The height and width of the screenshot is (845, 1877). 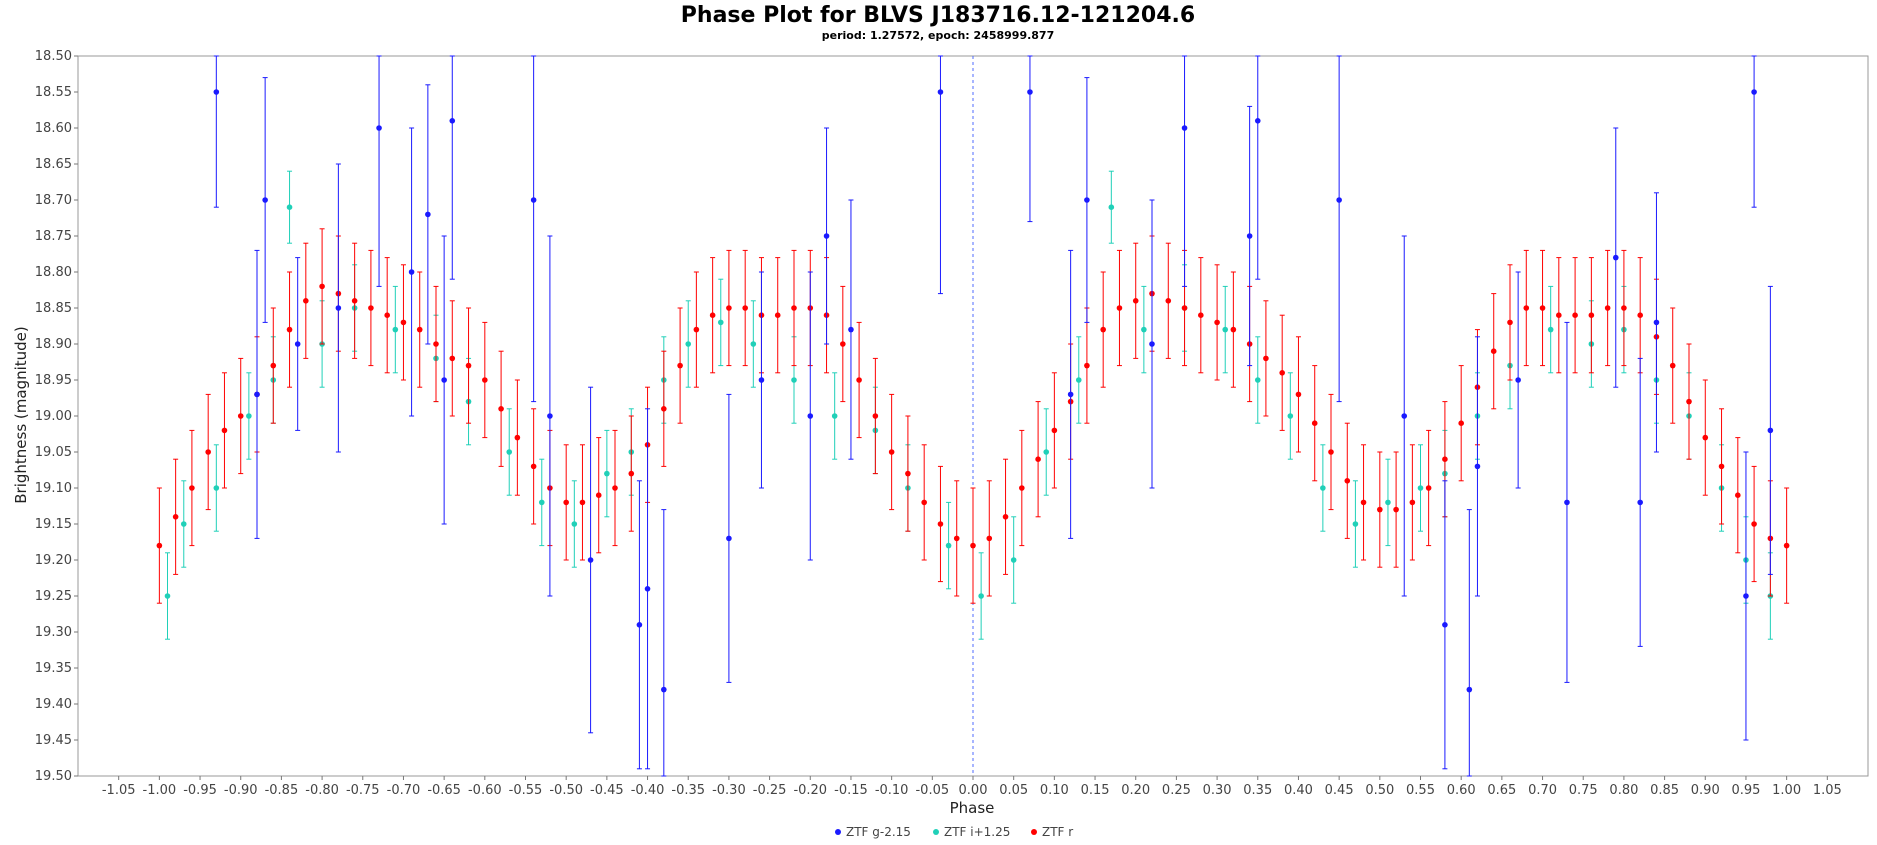 What do you see at coordinates (851, 790) in the screenshot?
I see `x-tick-label: -0.15` at bounding box center [851, 790].